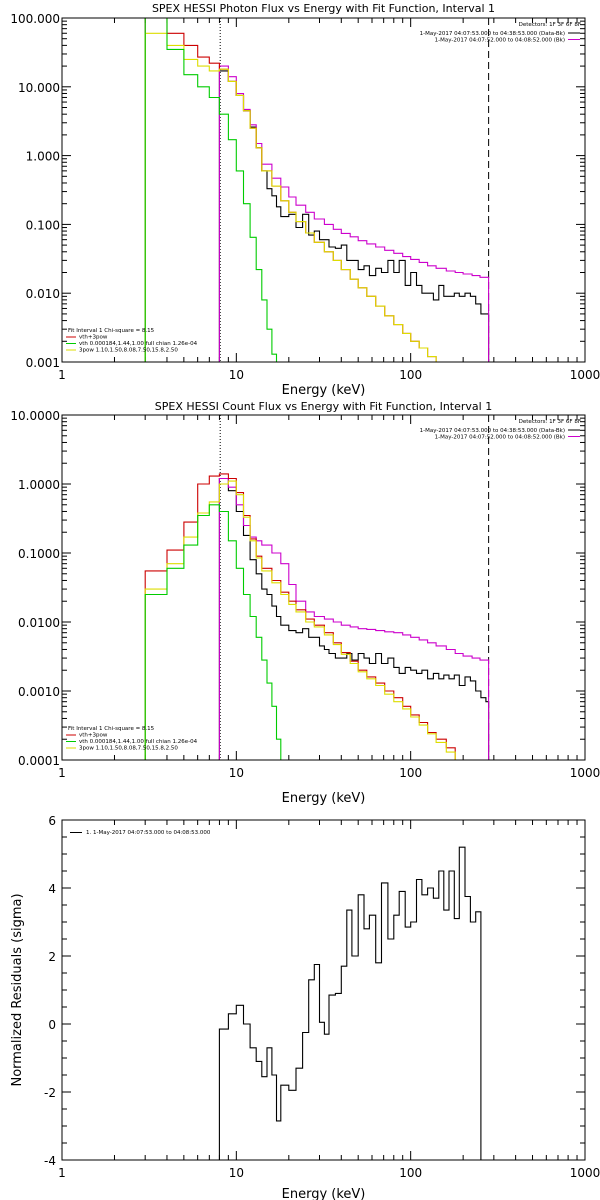  I want to click on y-tick-label: 0, so click(52, 1025).